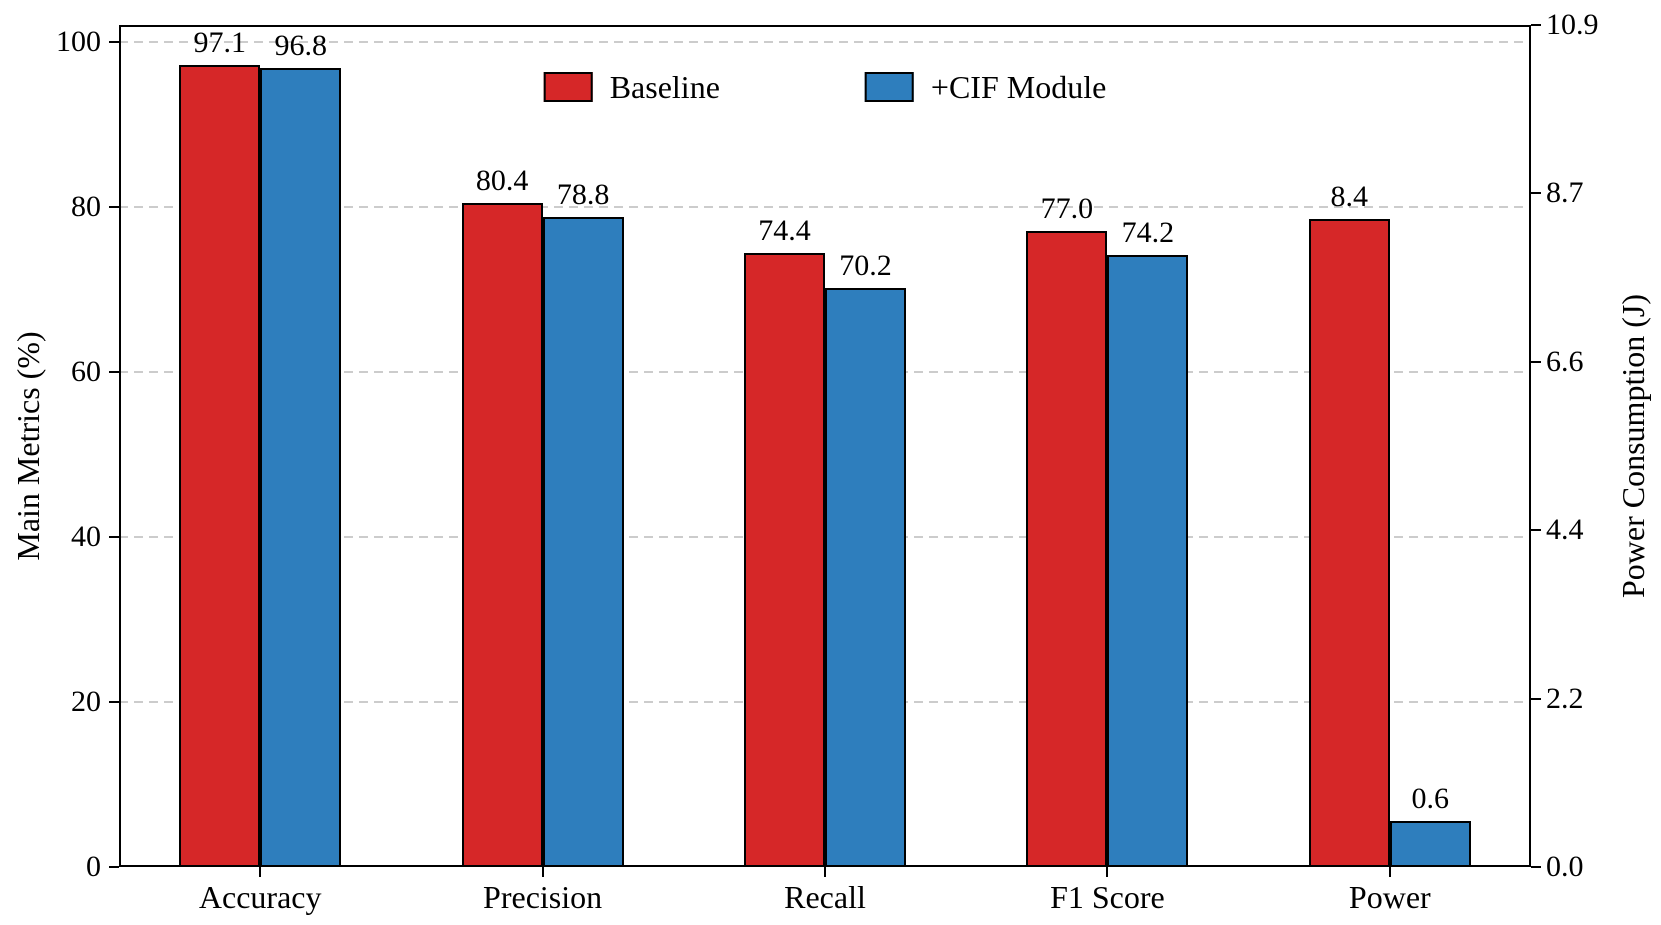 The height and width of the screenshot is (925, 1661). What do you see at coordinates (1565, 193) in the screenshot?
I see `right-tick-label-8.7: 8.7` at bounding box center [1565, 193].